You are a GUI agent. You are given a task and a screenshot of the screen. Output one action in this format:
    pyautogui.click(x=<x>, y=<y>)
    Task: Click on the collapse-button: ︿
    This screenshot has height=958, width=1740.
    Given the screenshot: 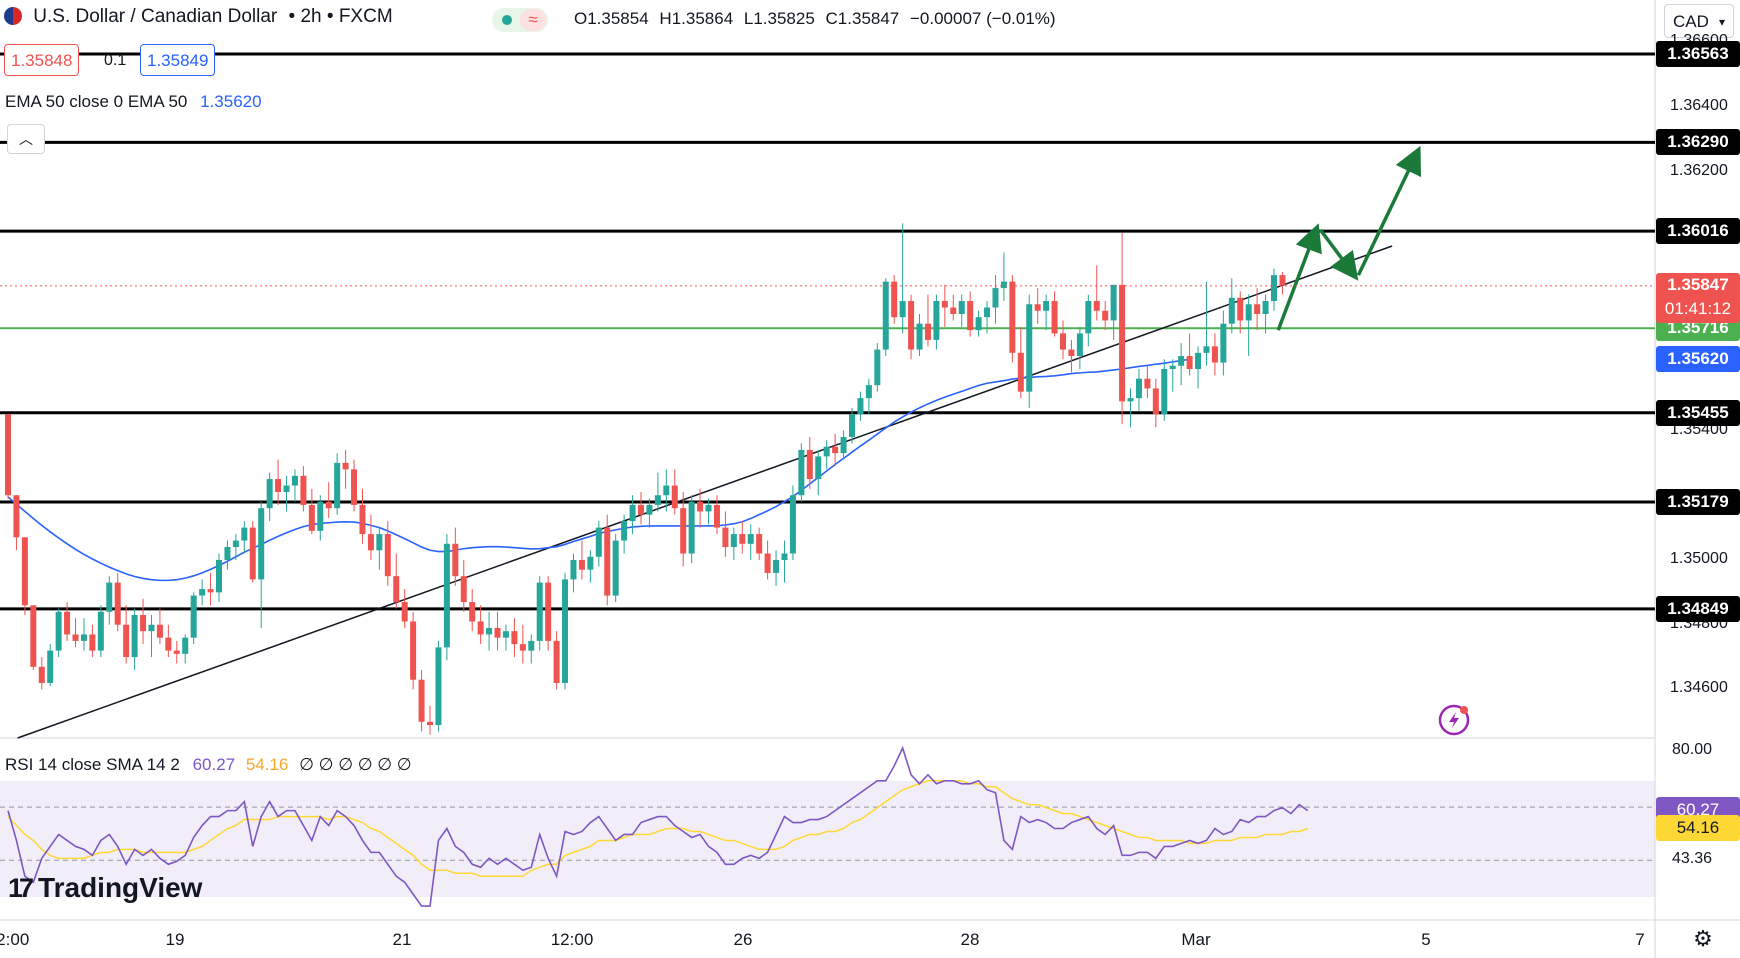 What is the action you would take?
    pyautogui.click(x=26, y=139)
    